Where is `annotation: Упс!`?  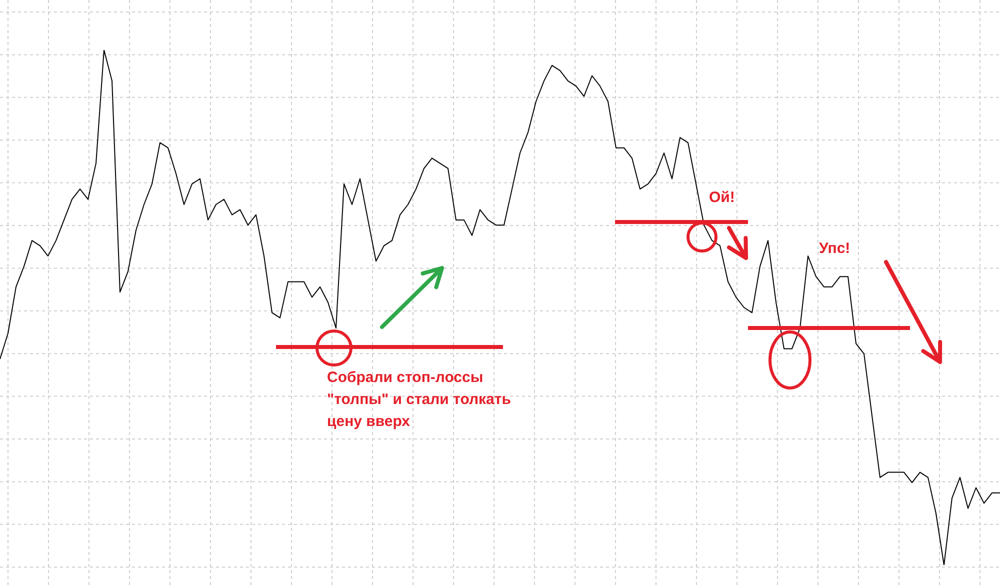 annotation: Упс! is located at coordinates (835, 249).